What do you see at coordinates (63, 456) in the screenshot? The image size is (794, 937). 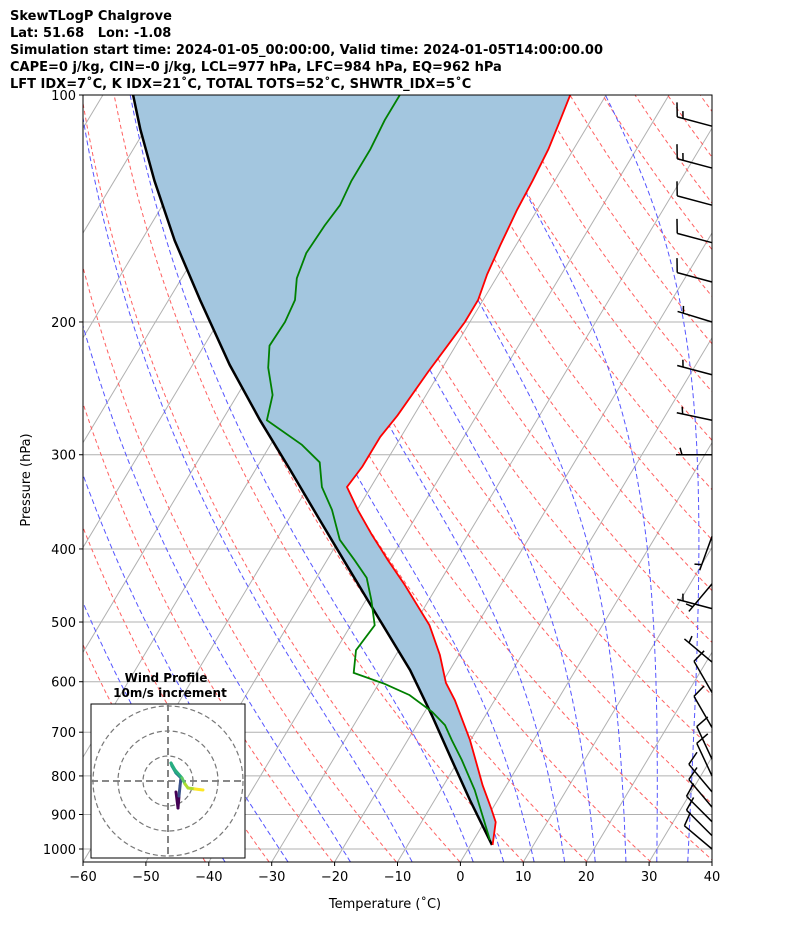 I see `y-tick-label: 300` at bounding box center [63, 456].